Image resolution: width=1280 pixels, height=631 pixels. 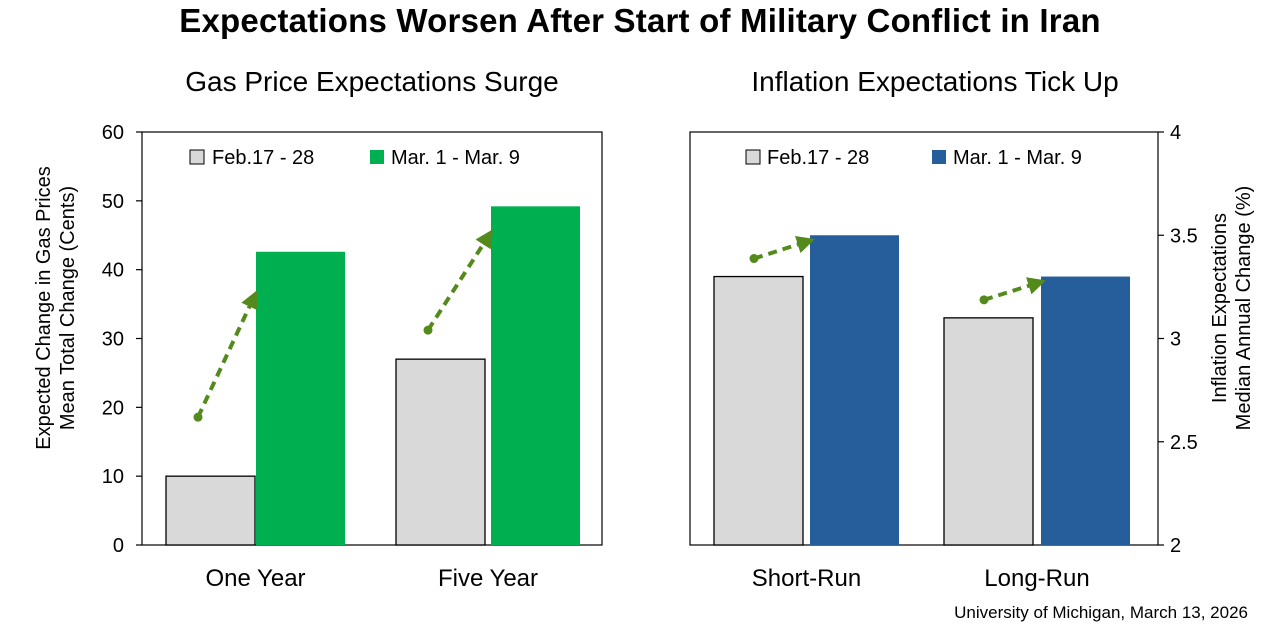 I want to click on y-tick-label-gas: 50, so click(x=113, y=202).